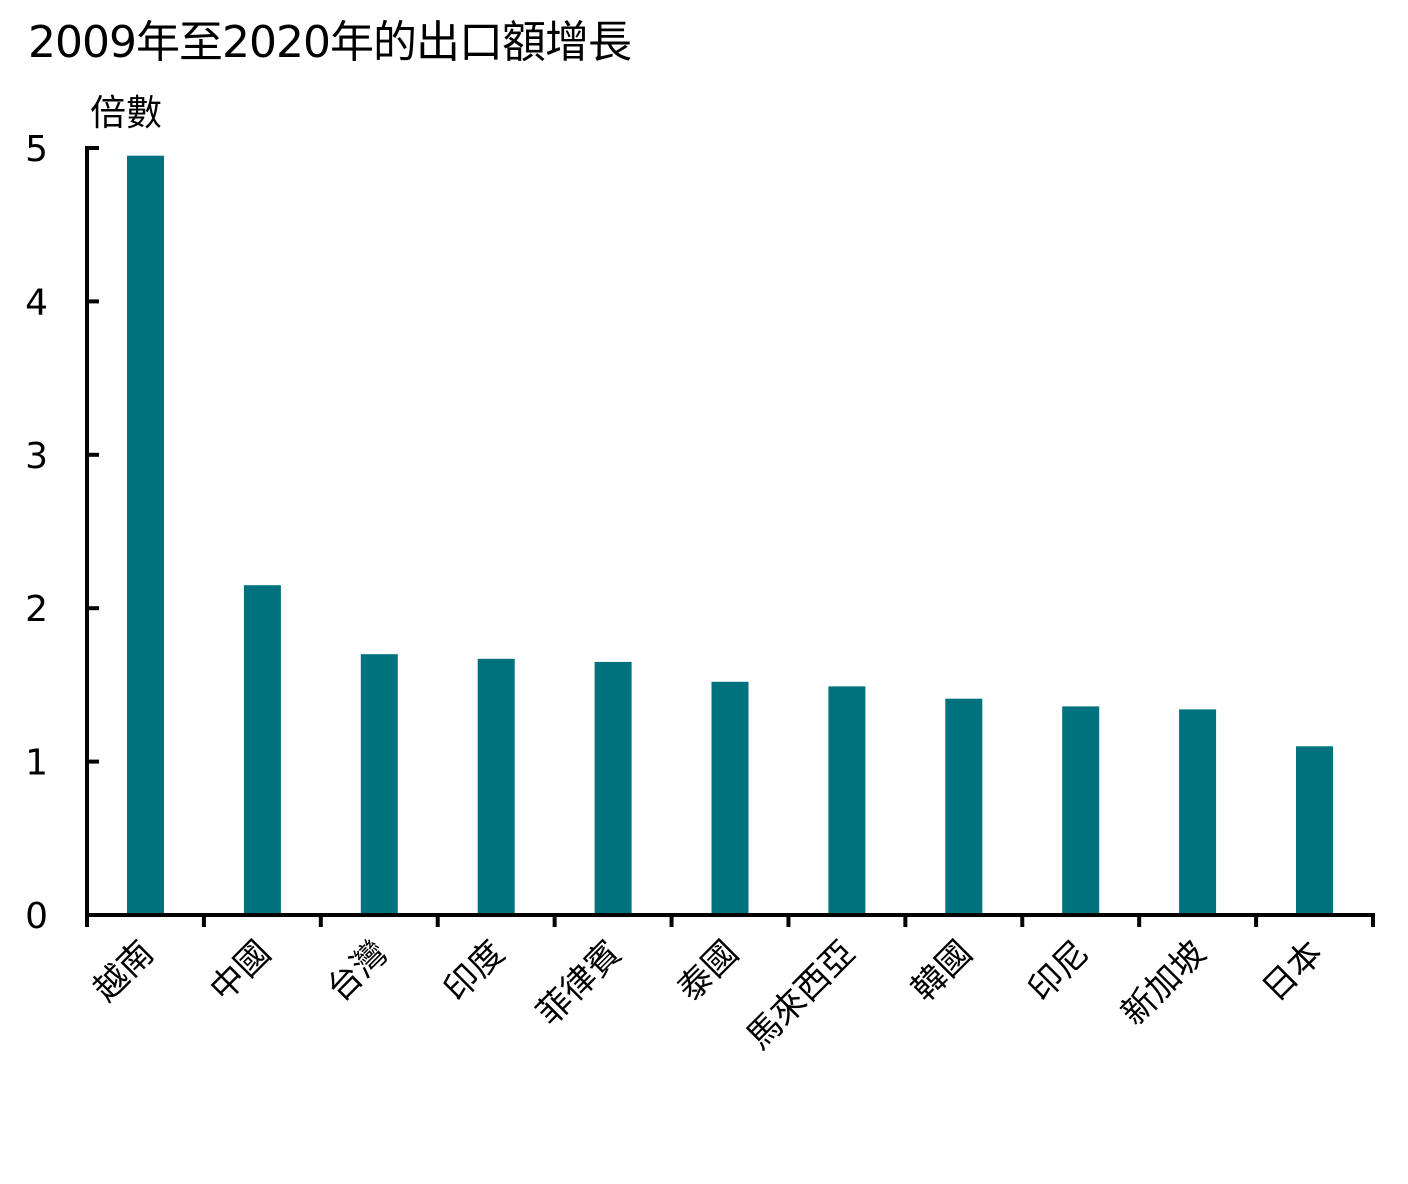 The width and height of the screenshot is (1408, 1184). Describe the element at coordinates (36, 916) in the screenshot. I see `y-tick-label-0: 0` at that location.